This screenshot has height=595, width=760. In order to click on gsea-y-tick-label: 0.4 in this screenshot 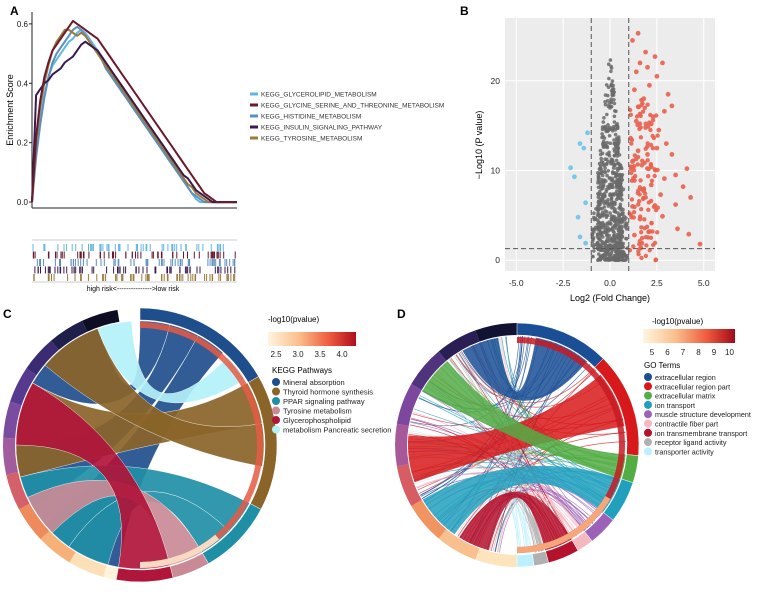, I will do `click(23, 83)`.